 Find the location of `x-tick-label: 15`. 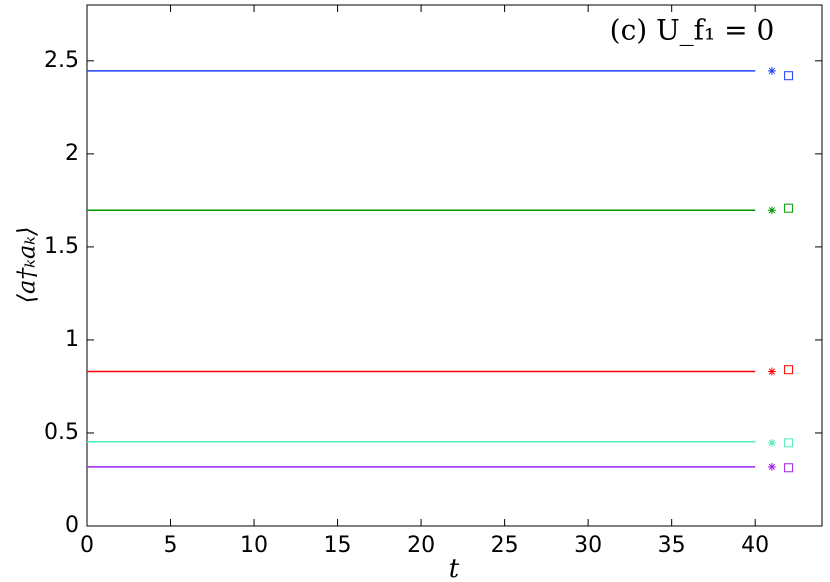

x-tick-label: 15 is located at coordinates (338, 545).